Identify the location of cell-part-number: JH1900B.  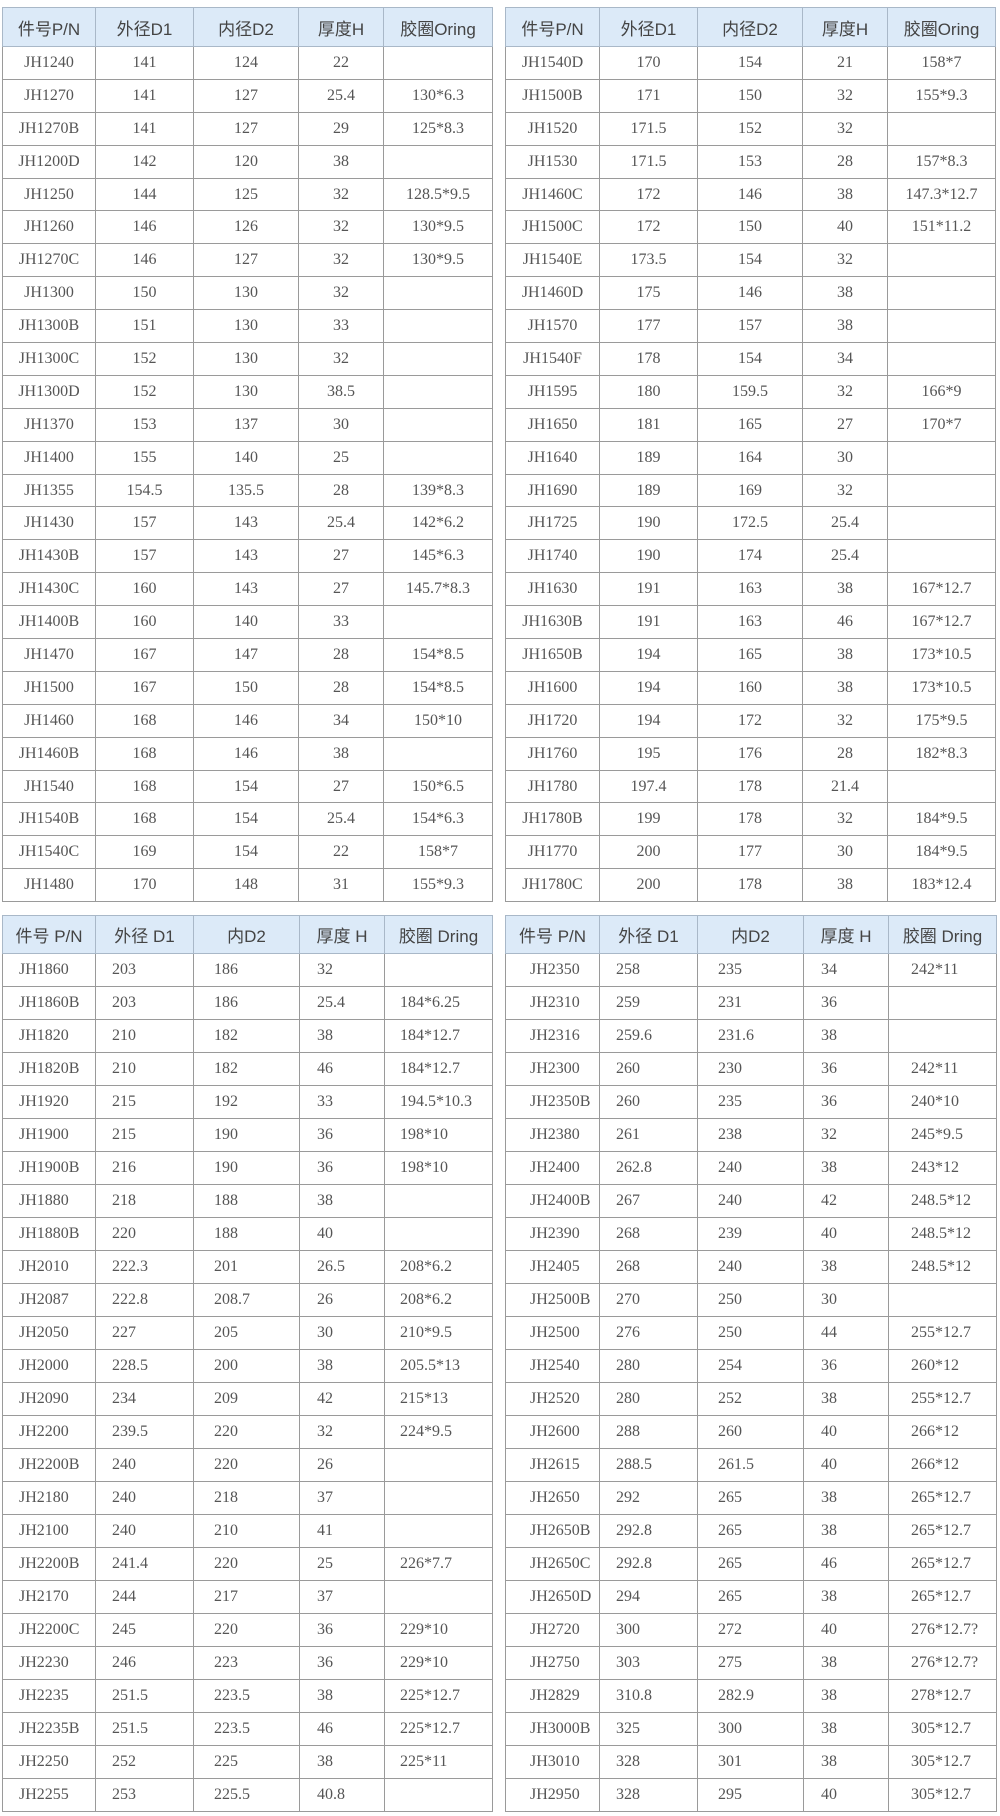
(49, 1168).